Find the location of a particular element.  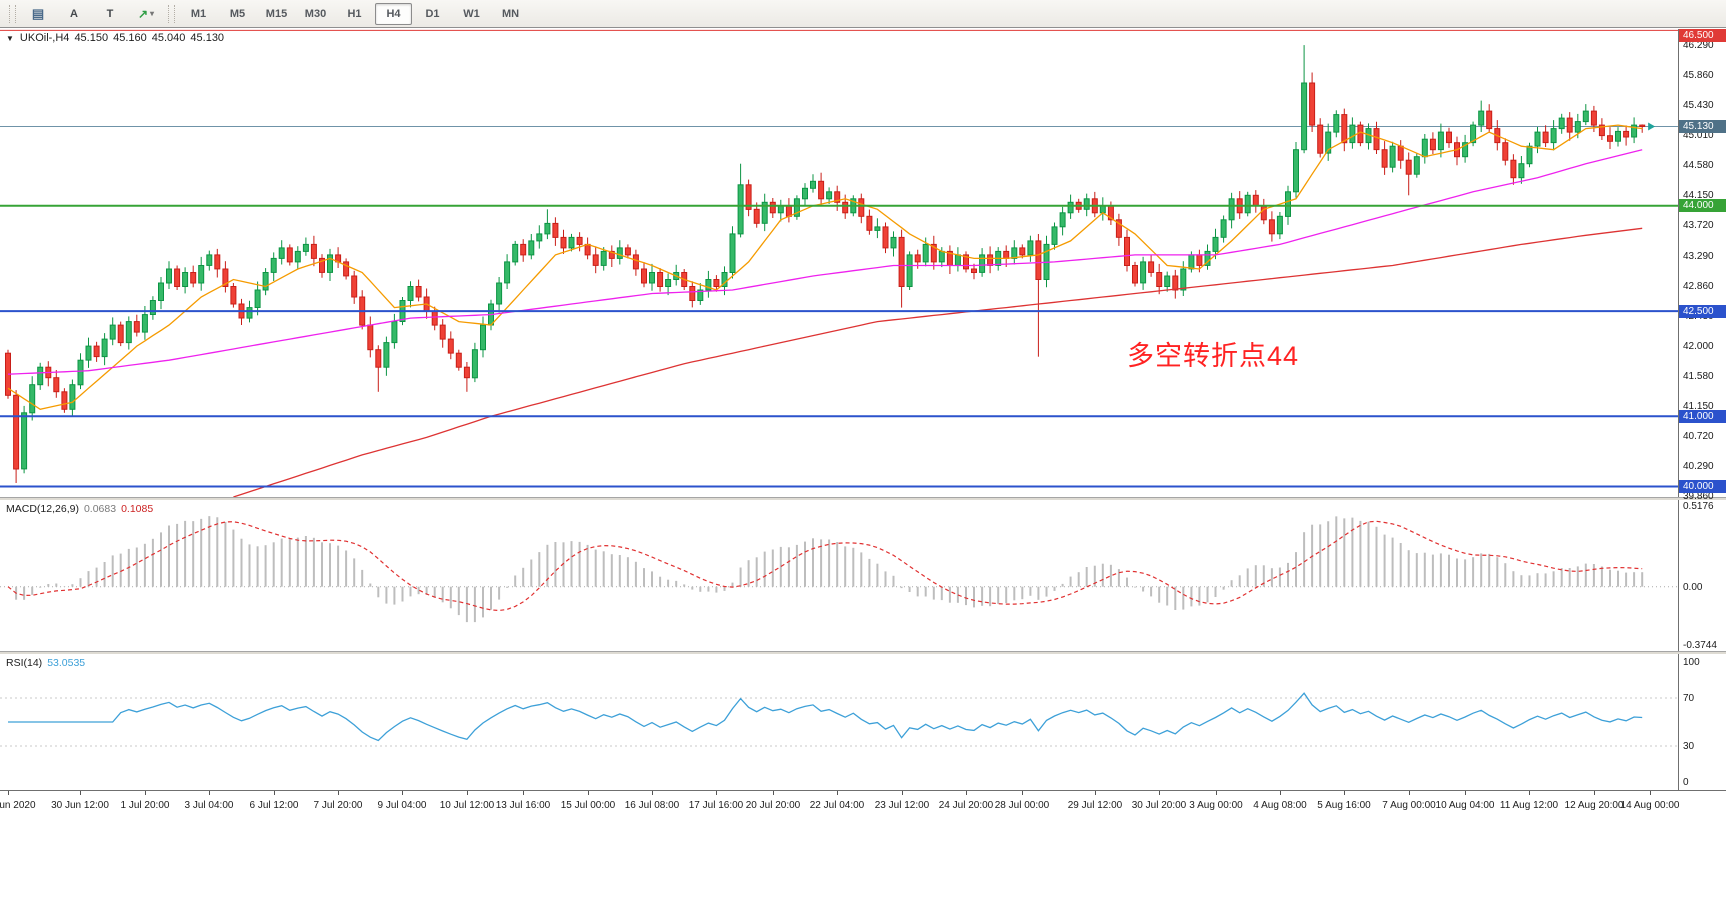

time-label: 23 Jul 12:00 is located at coordinates (902, 805).